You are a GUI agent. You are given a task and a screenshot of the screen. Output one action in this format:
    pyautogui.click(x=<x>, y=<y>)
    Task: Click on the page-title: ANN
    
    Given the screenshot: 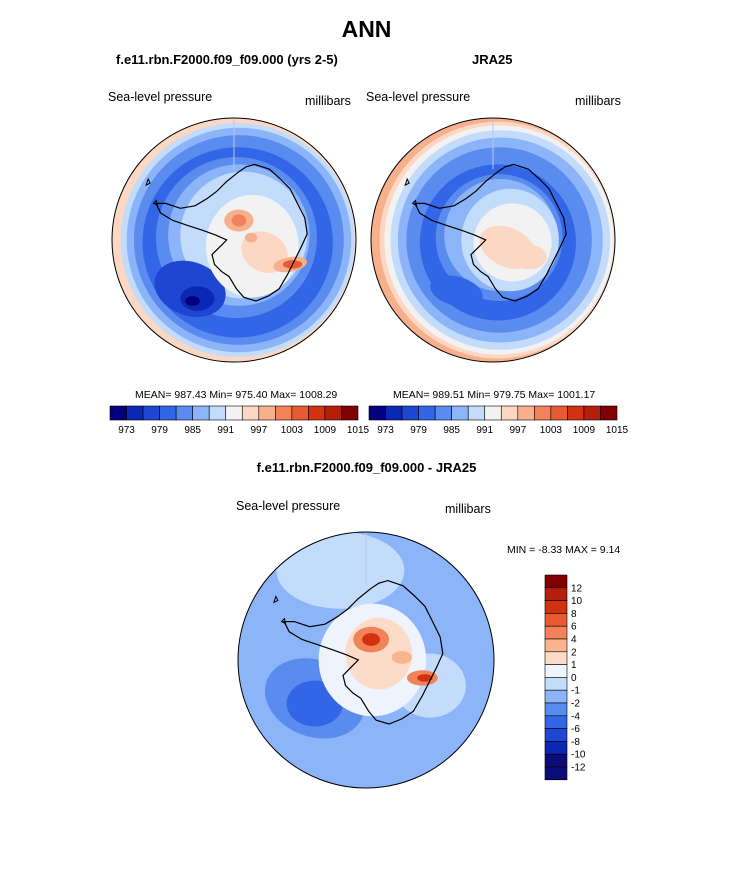 What is the action you would take?
    pyautogui.click(x=366, y=29)
    